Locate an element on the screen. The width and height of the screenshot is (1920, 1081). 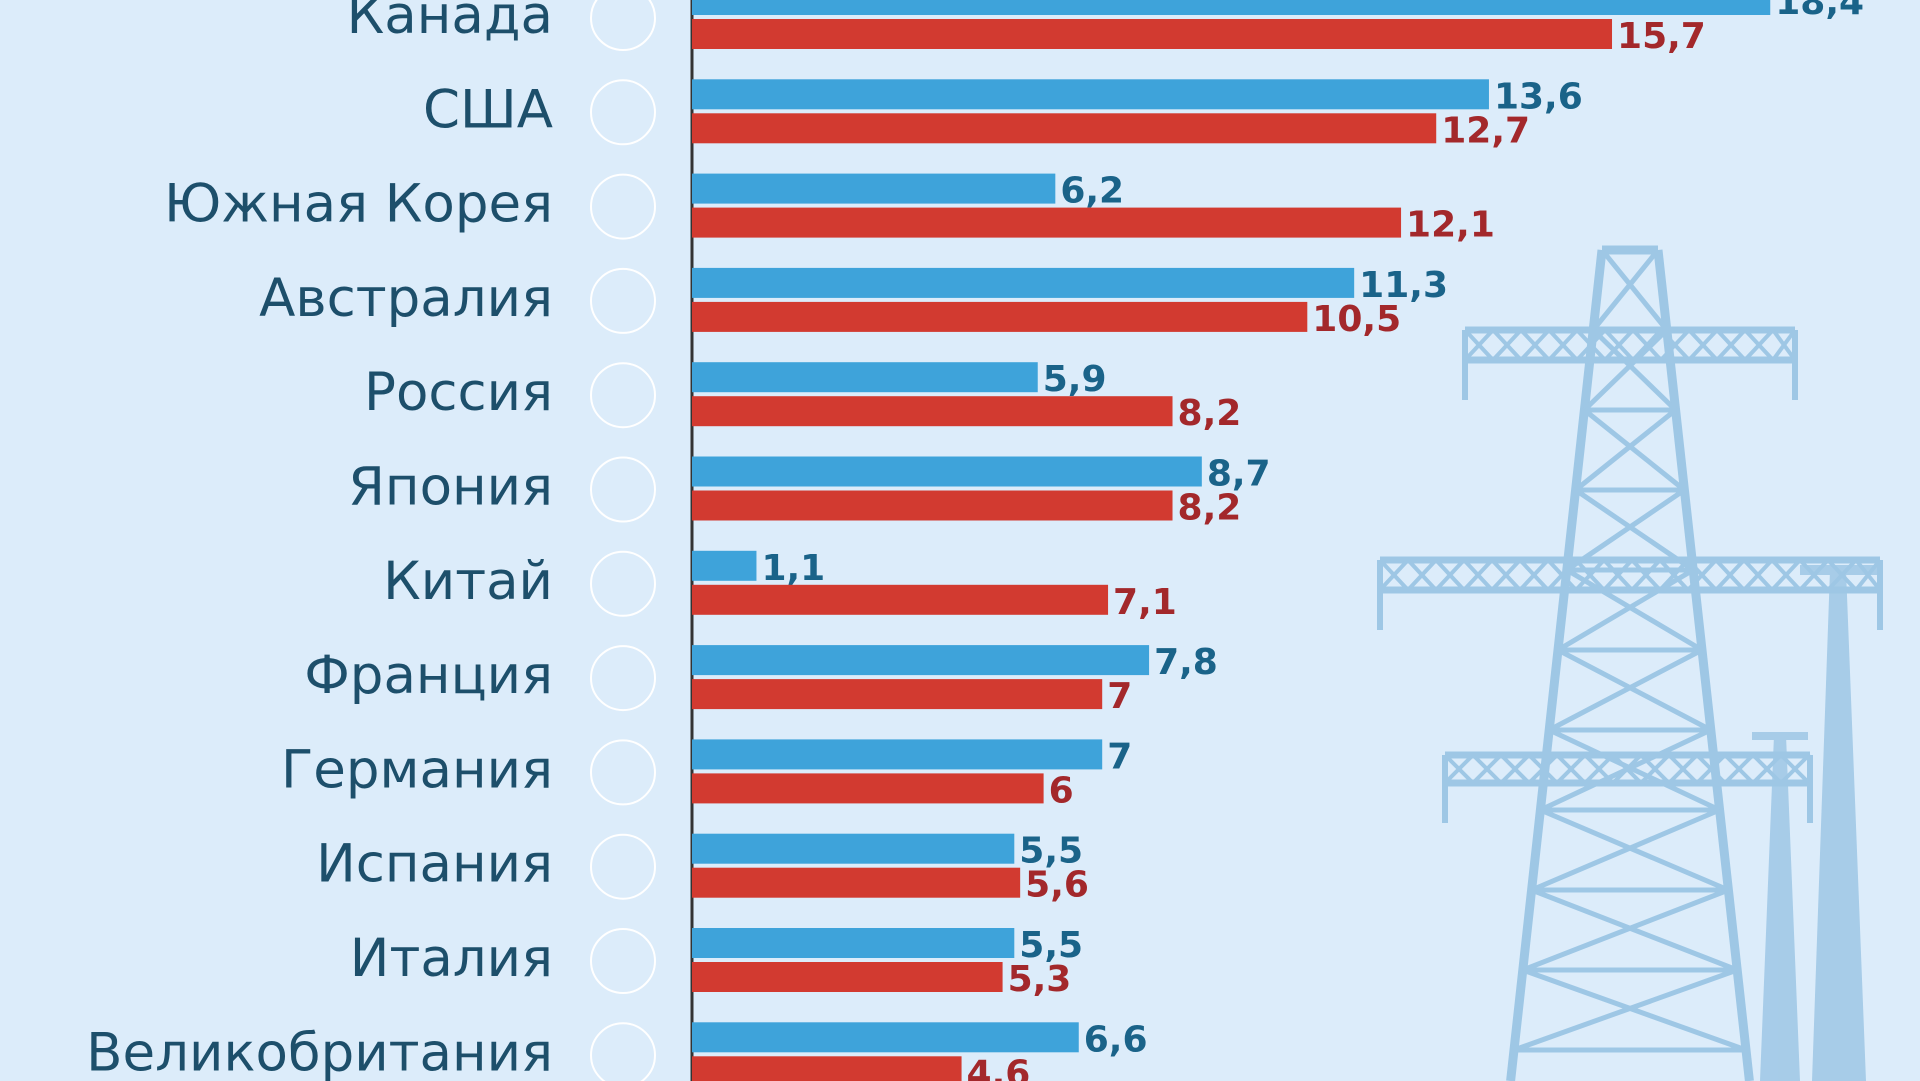
flag-australia-icon is located at coordinates (623, 300).